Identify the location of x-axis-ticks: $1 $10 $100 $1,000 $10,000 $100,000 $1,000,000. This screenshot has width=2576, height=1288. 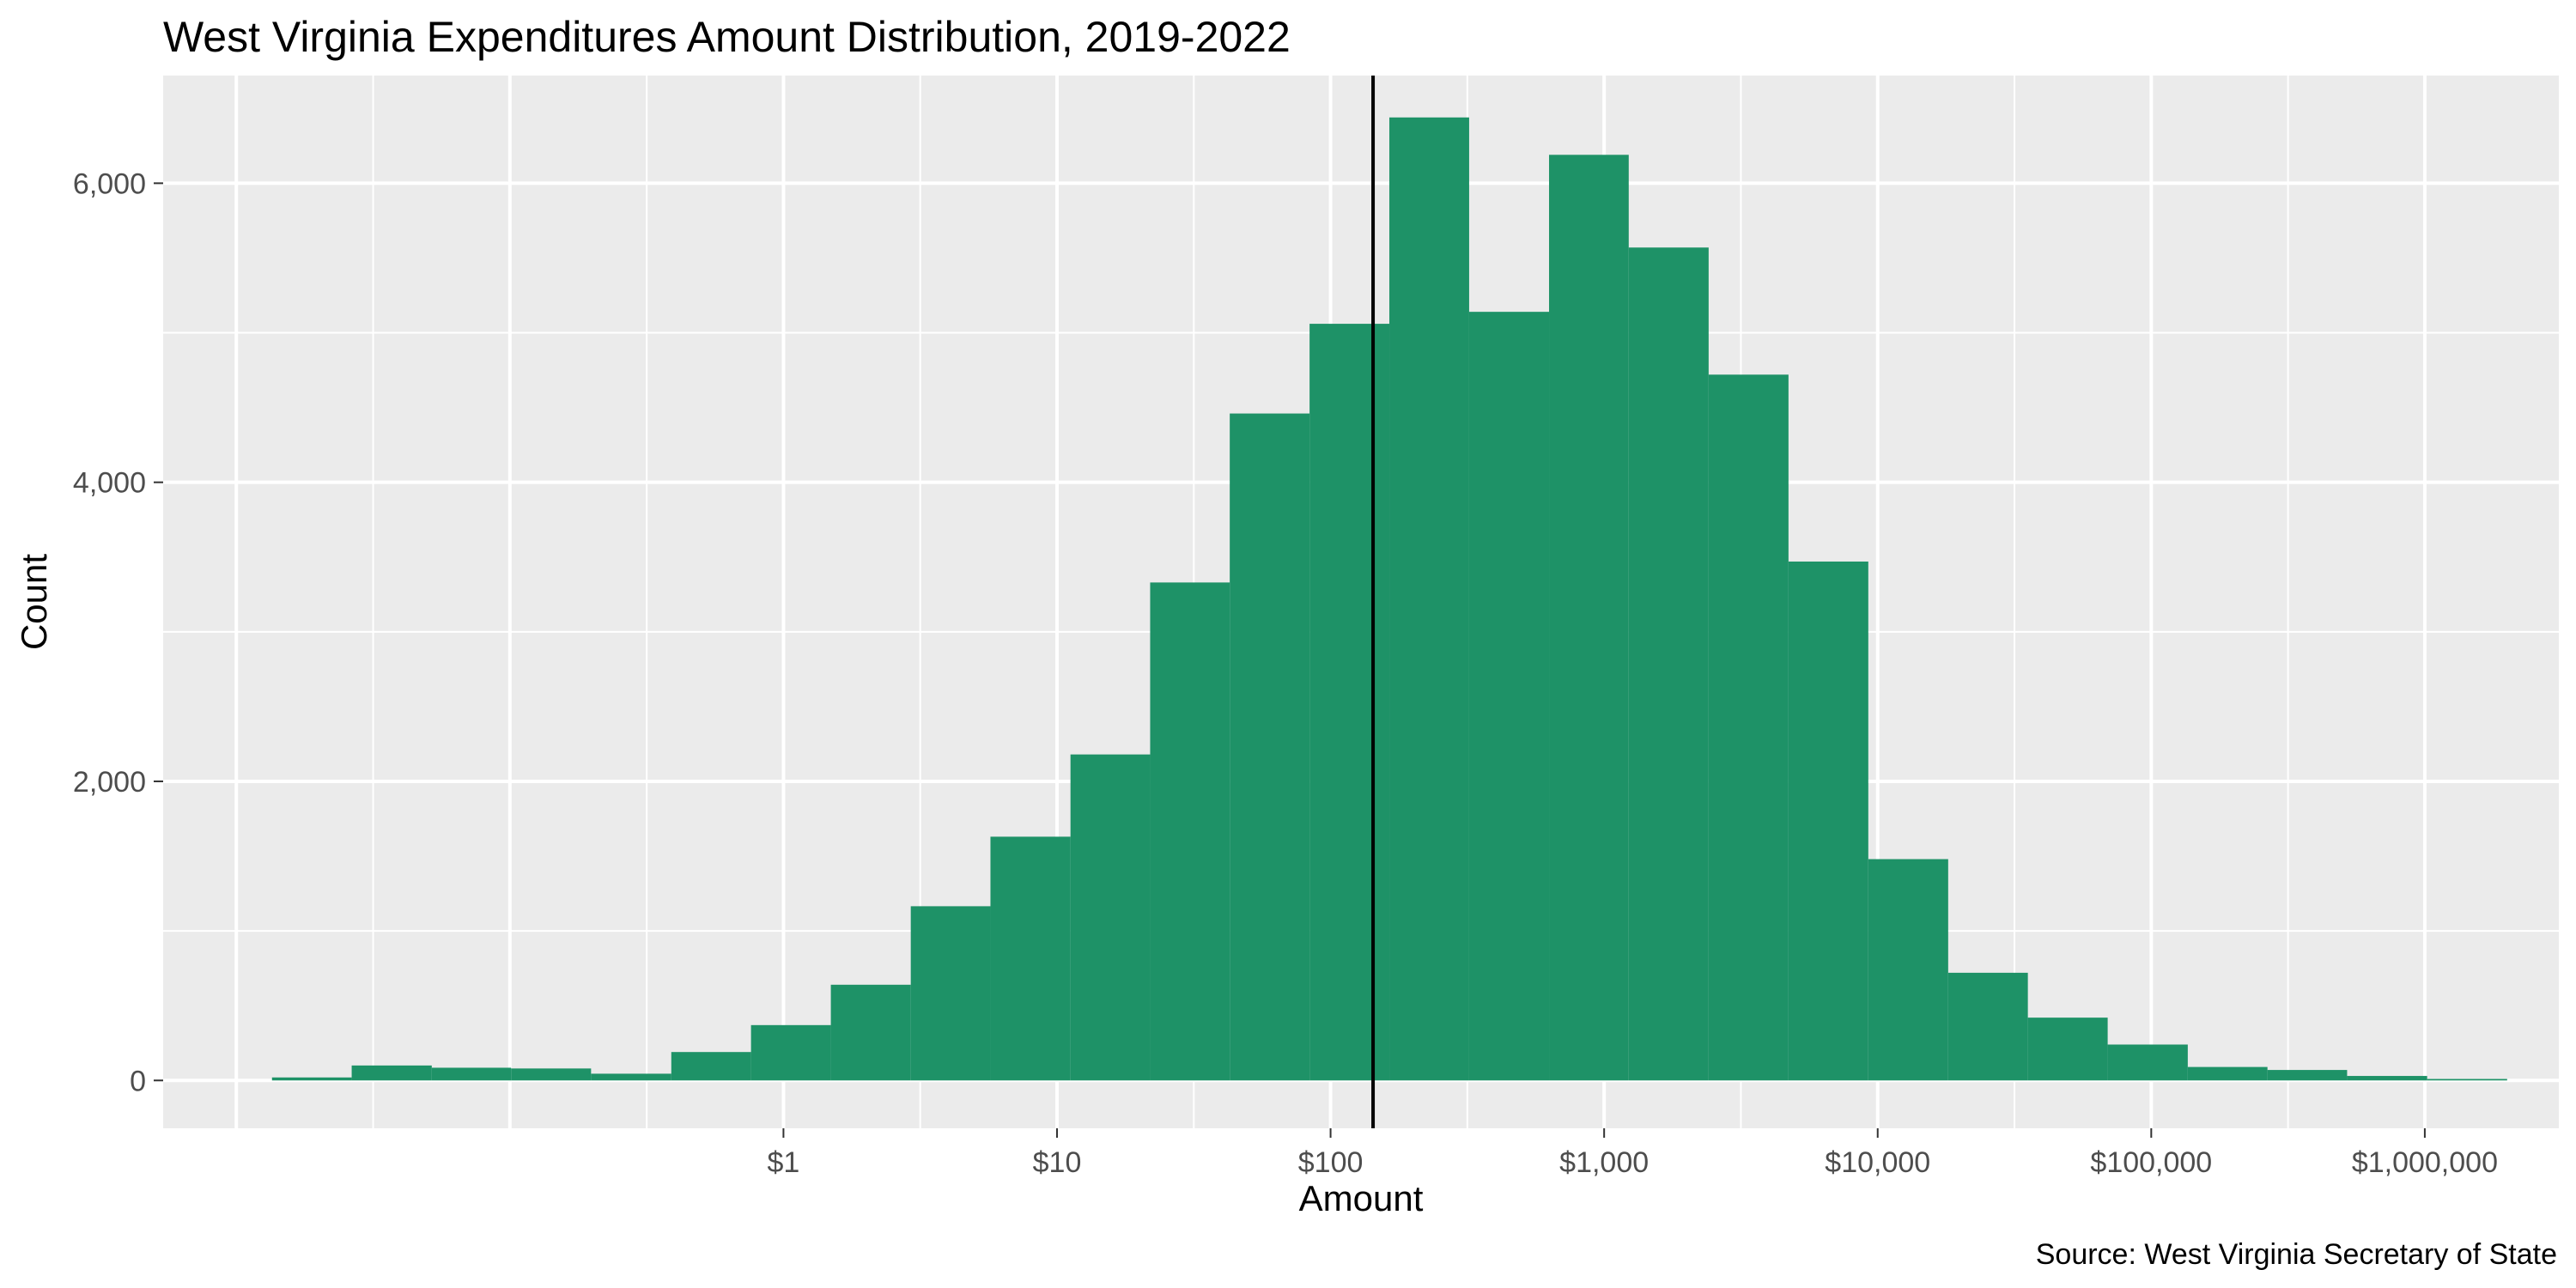
(1633, 1153).